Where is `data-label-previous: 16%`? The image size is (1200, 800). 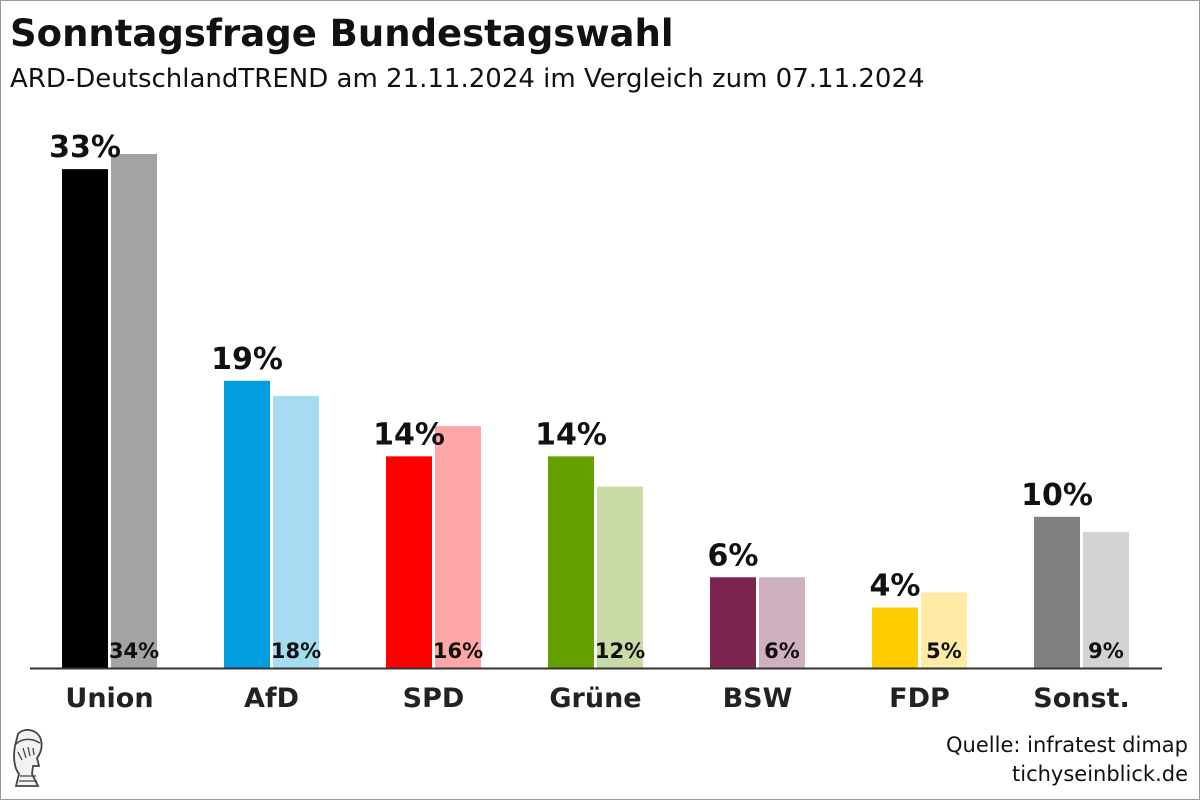 data-label-previous: 16% is located at coordinates (458, 651).